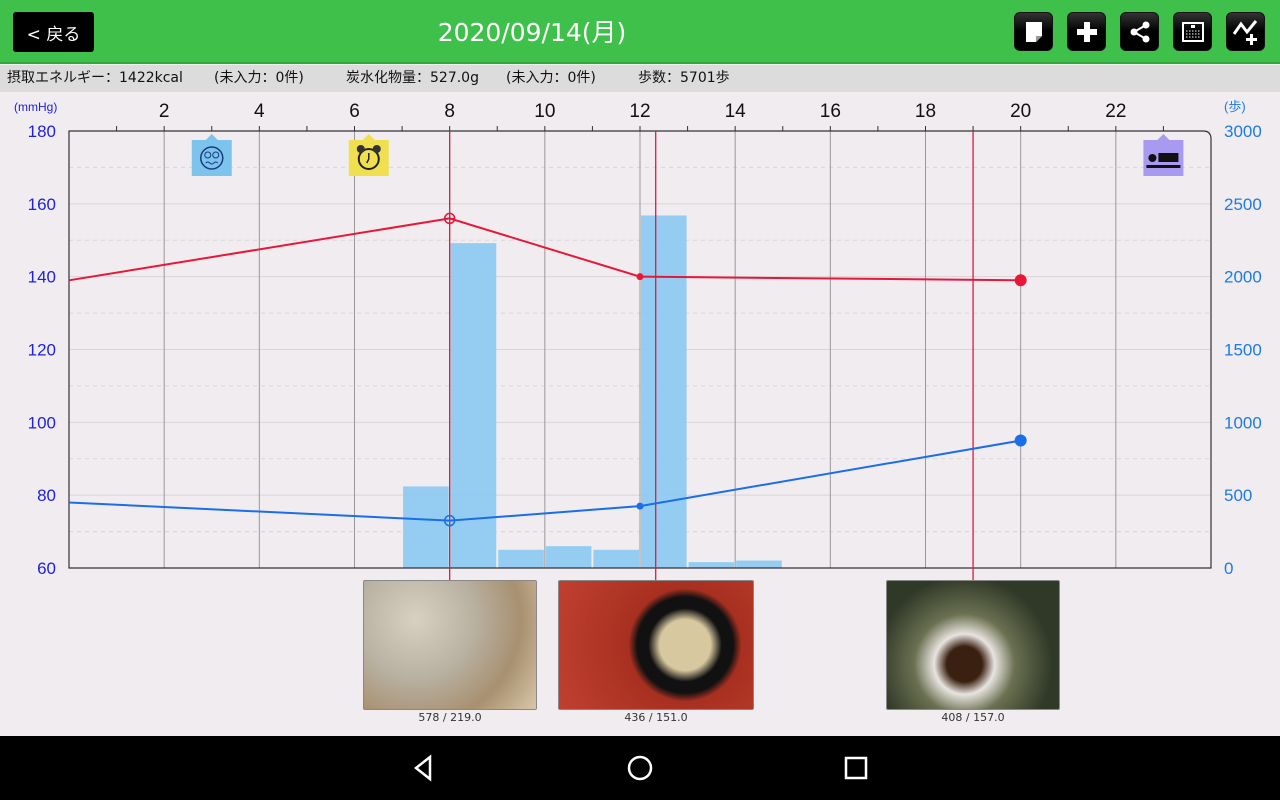 Image resolution: width=1280 pixels, height=800 pixels. What do you see at coordinates (95, 78) in the screenshot?
I see `energy-text: 摂取エネルギー：1422kcal` at bounding box center [95, 78].